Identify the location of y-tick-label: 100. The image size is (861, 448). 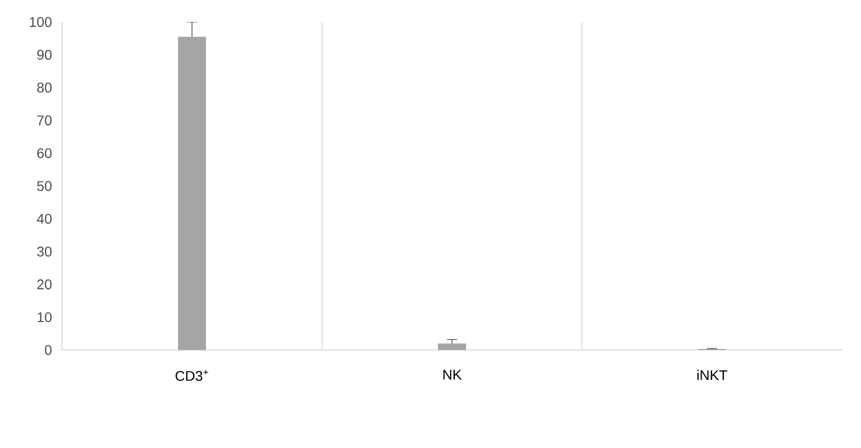
(41, 22).